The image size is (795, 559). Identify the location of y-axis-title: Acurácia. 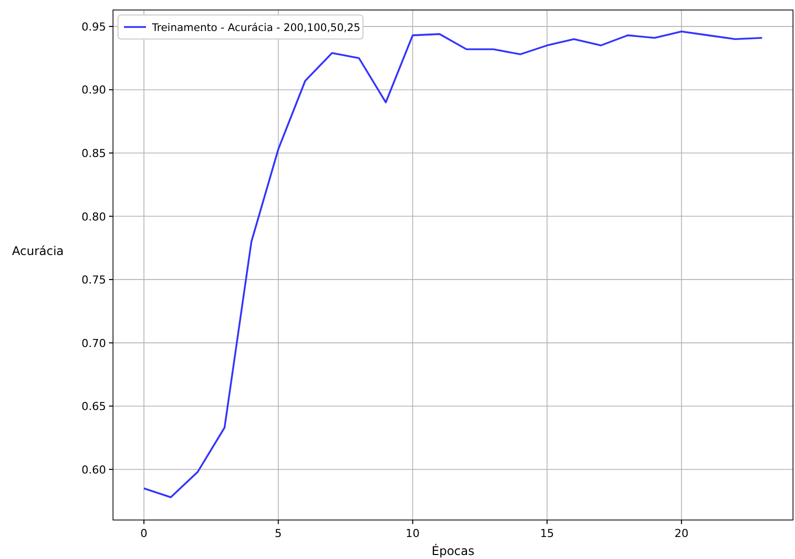
(38, 251).